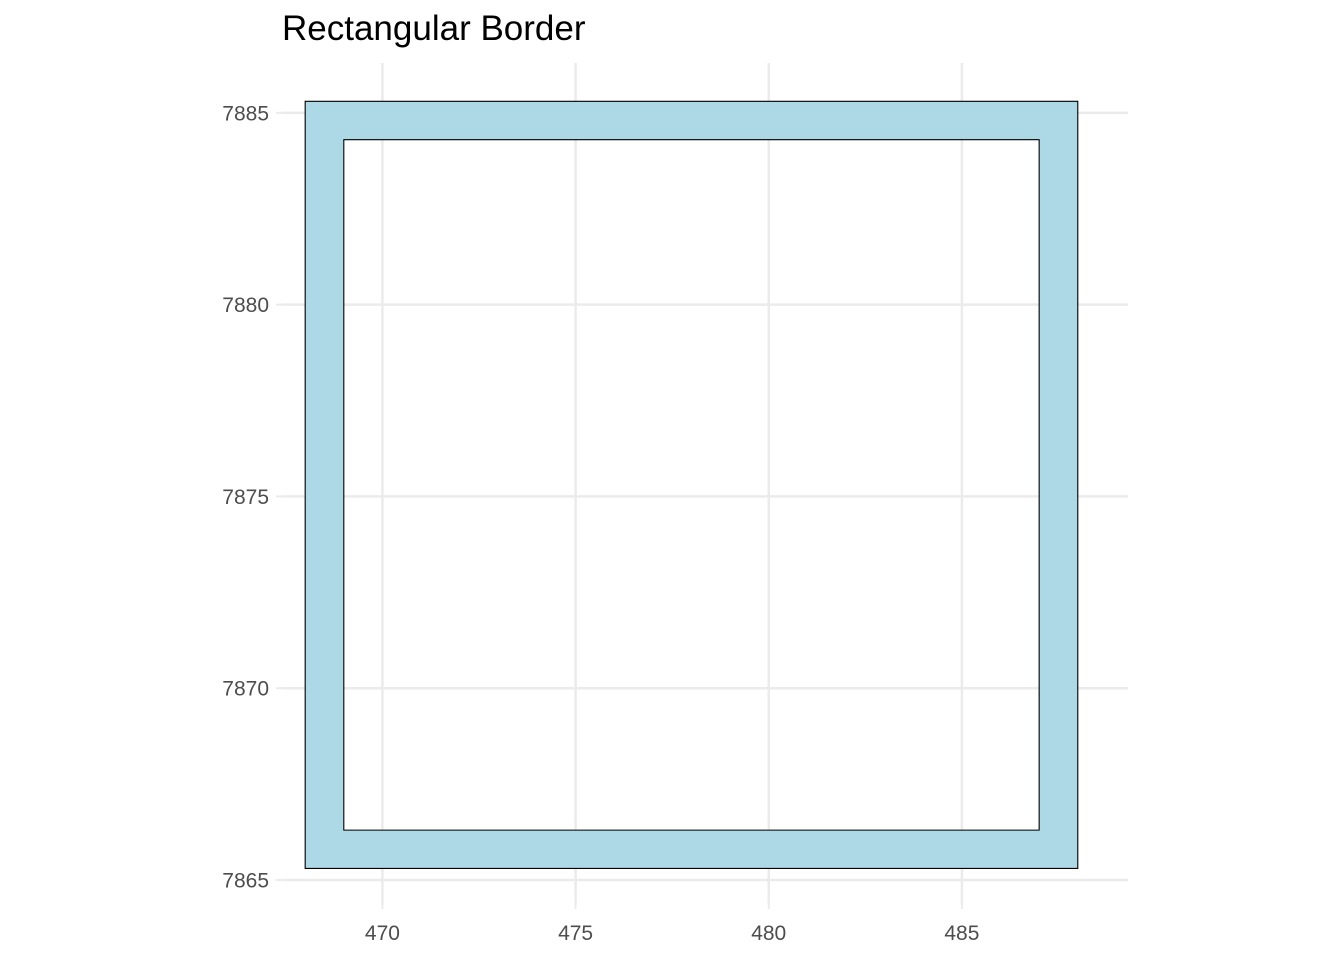  I want to click on y-tick-label-7885: 7885, so click(245, 113).